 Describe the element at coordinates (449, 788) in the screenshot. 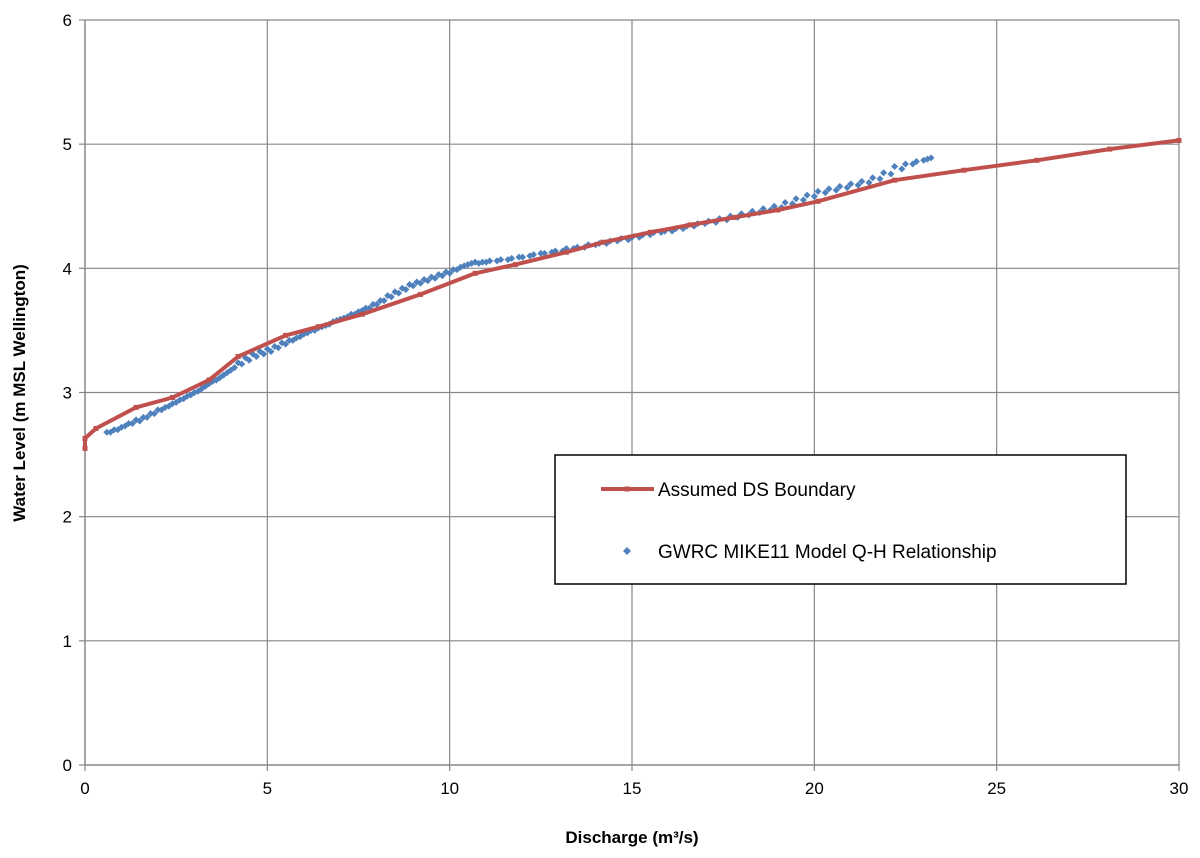

I see `x-tick-label: 10` at that location.